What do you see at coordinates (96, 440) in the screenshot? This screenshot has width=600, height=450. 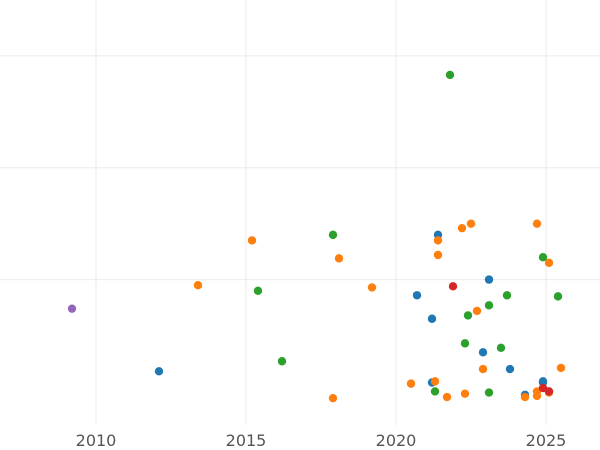 I see `x-tick-label: 2010` at bounding box center [96, 440].